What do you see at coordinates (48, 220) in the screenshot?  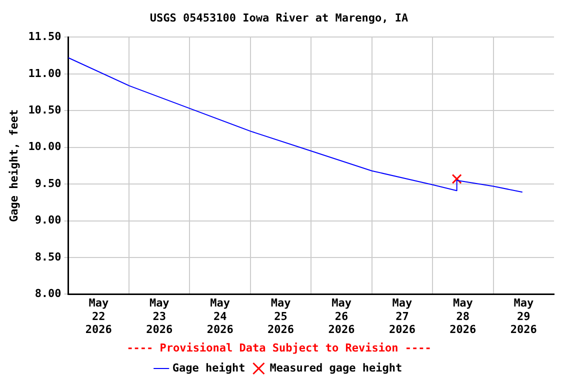 I see `y-tick-label: 9.00` at bounding box center [48, 220].